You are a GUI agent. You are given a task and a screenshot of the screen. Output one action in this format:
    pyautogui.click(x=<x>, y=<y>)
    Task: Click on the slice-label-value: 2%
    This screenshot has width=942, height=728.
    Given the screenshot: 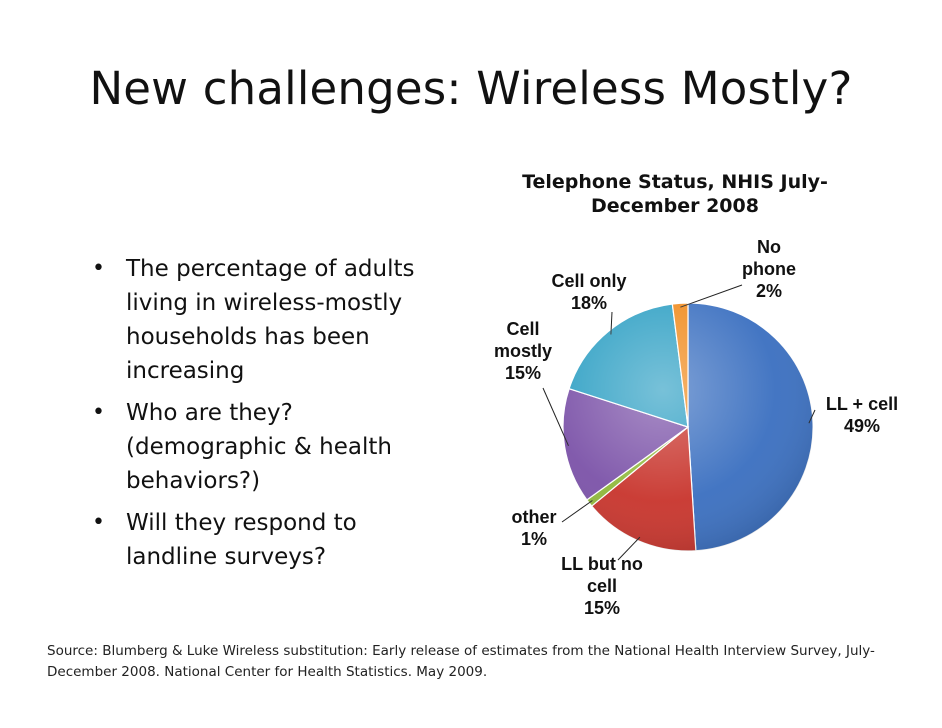 What is the action you would take?
    pyautogui.click(x=768, y=291)
    